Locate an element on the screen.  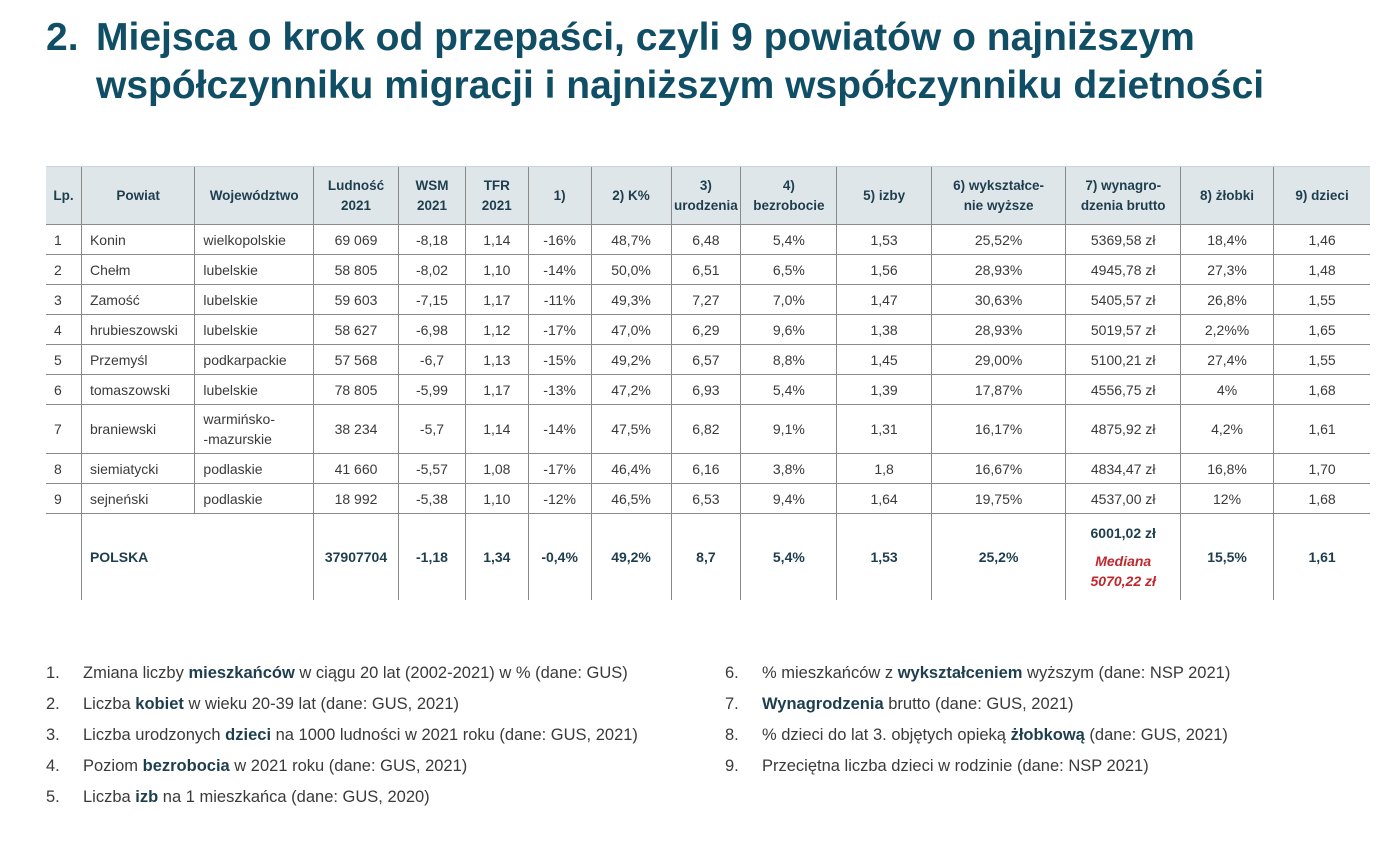
cell-ludnosc: 59 603 is located at coordinates (355, 299).